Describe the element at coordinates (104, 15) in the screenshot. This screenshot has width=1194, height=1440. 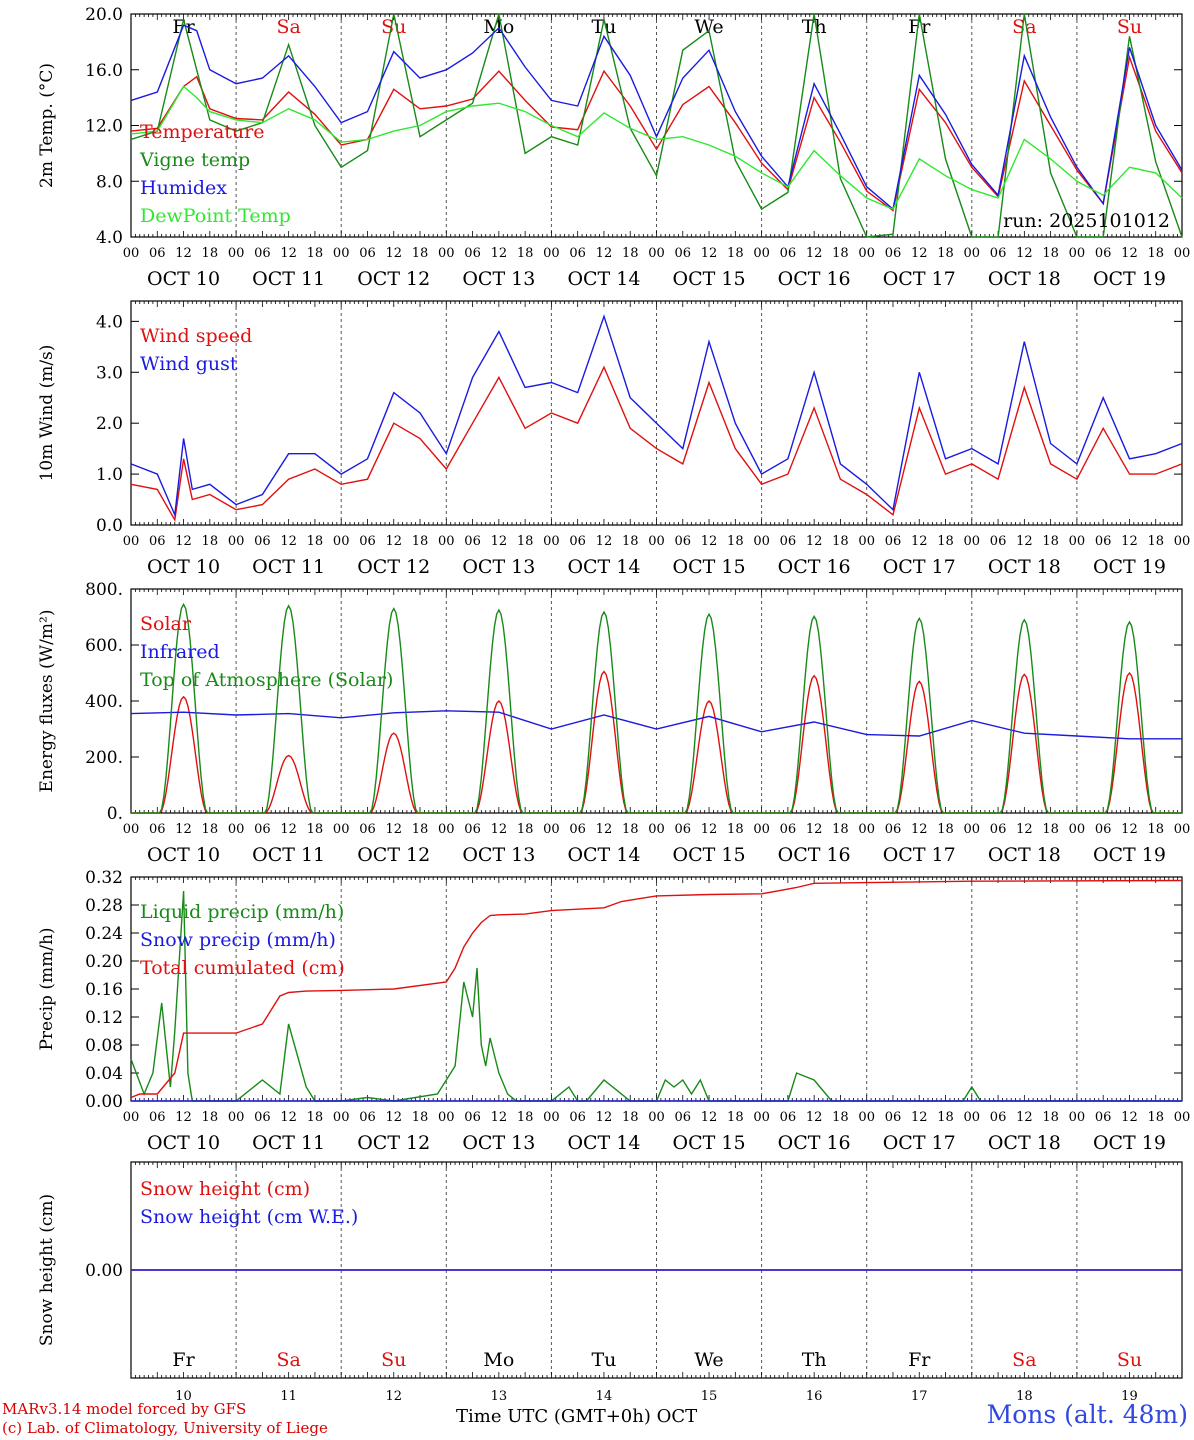
I see `y-tick-label: 20.0` at that location.